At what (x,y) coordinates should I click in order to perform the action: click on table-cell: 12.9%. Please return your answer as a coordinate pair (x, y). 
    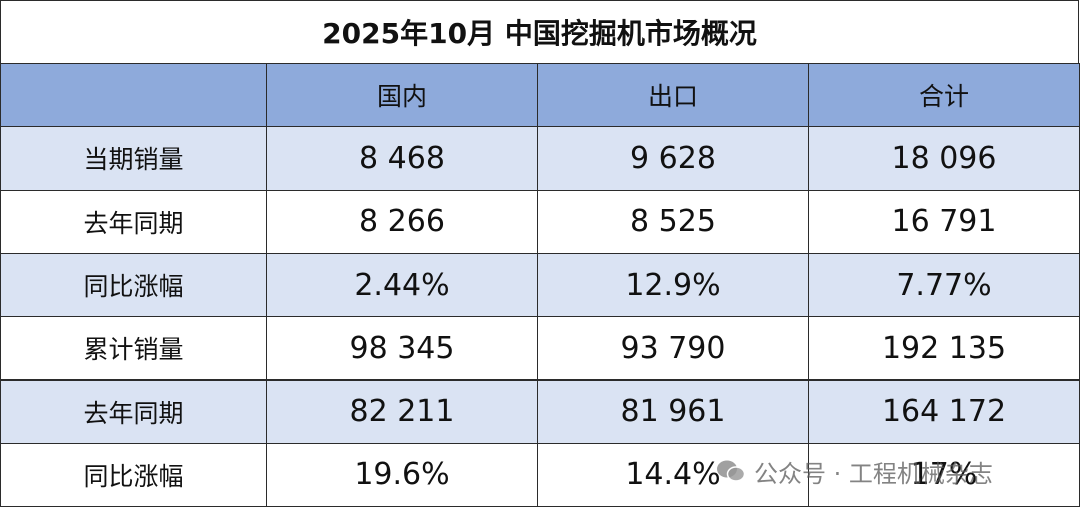
    Looking at the image, I should click on (673, 285).